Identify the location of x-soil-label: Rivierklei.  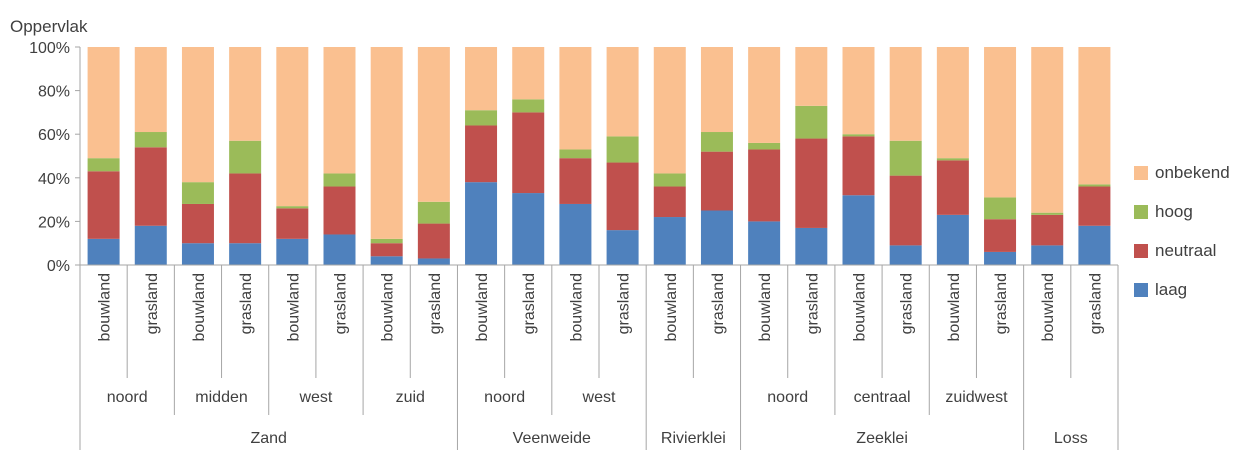
(693, 438).